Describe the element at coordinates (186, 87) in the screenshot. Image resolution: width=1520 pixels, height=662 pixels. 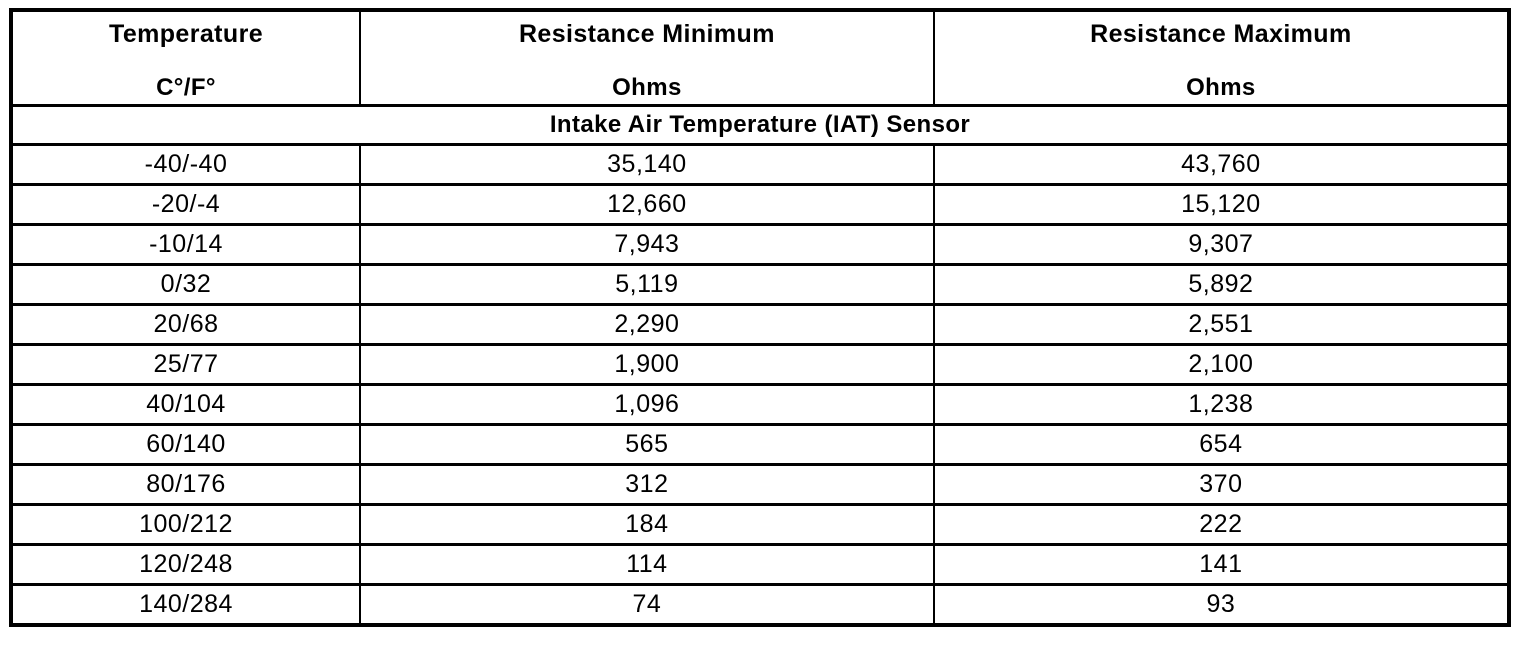
I see `temperature-column-units: C°/F°` at that location.